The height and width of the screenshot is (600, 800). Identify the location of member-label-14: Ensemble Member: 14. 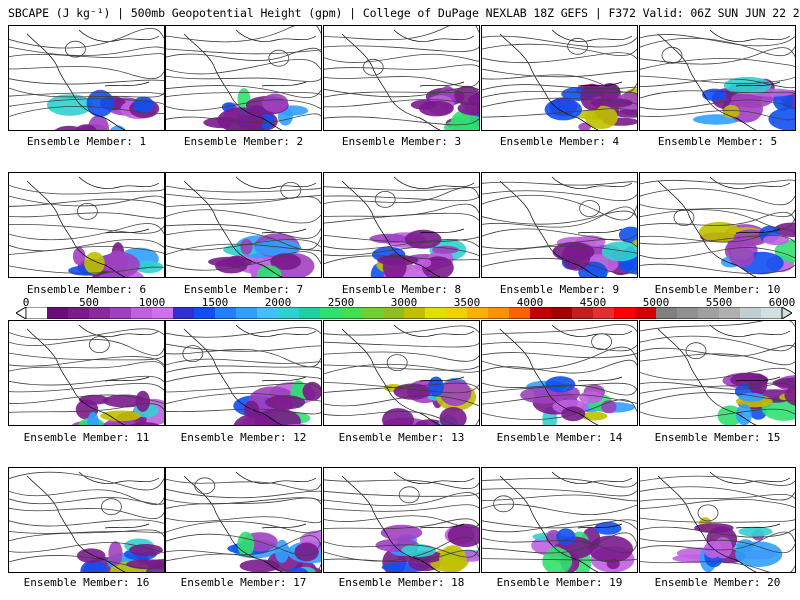
(559, 437).